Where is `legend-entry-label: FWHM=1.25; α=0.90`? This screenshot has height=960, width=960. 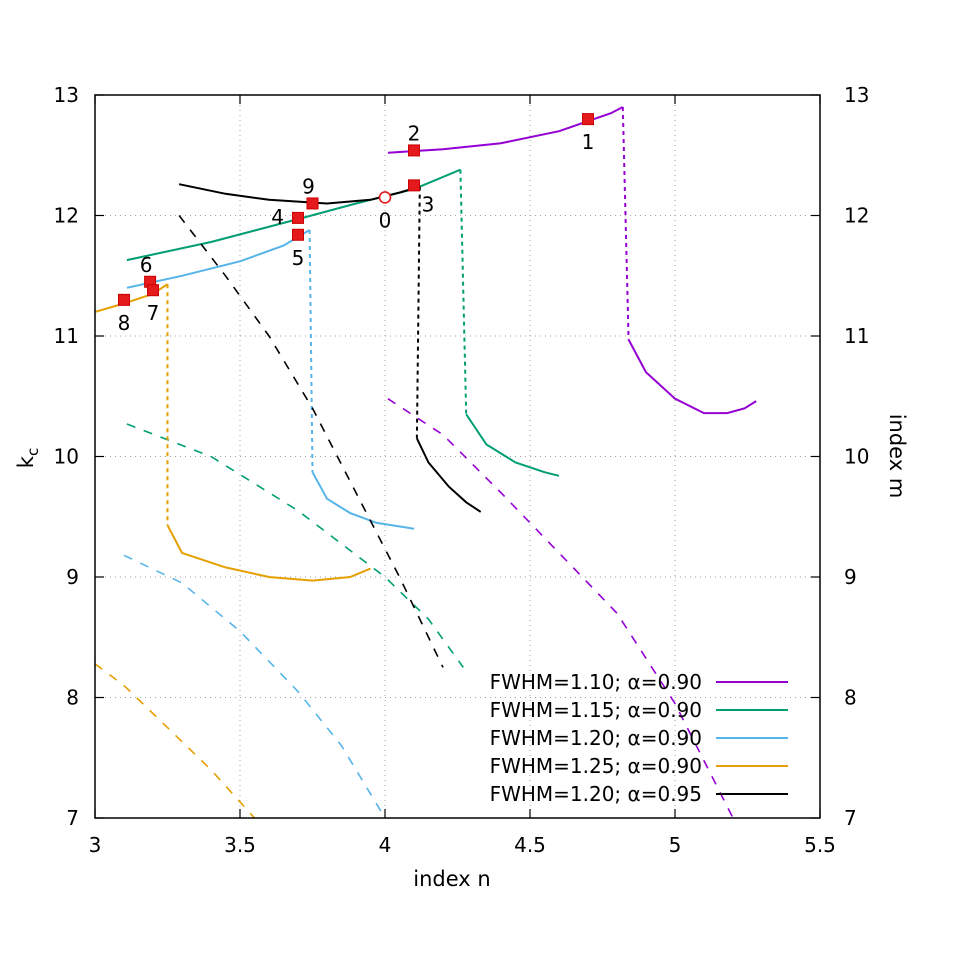 legend-entry-label: FWHM=1.25; α=0.90 is located at coordinates (596, 766).